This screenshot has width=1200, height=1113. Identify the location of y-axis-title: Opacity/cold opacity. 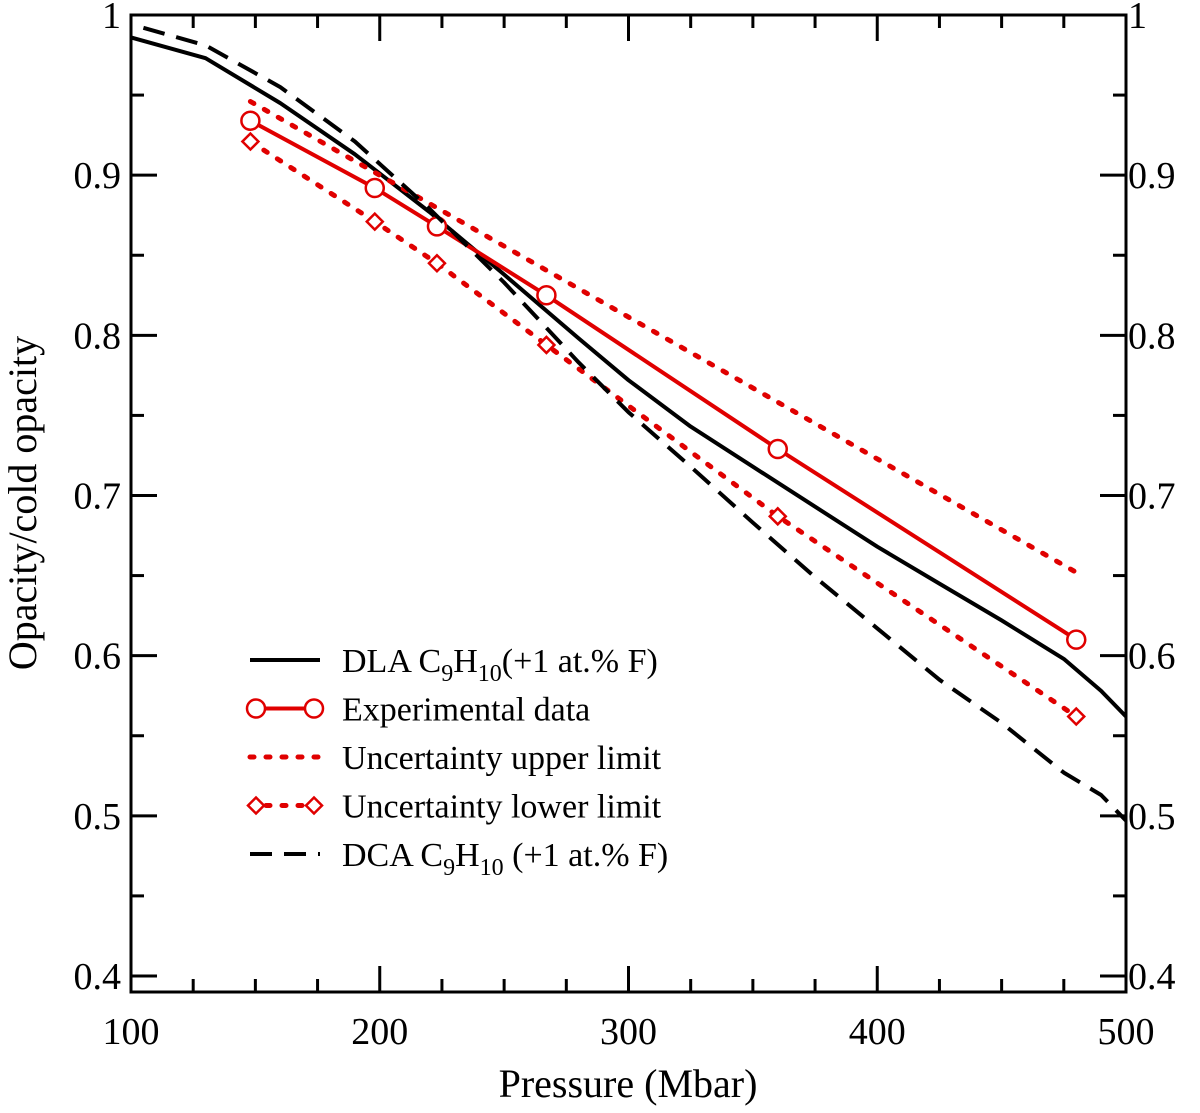
(22, 503).